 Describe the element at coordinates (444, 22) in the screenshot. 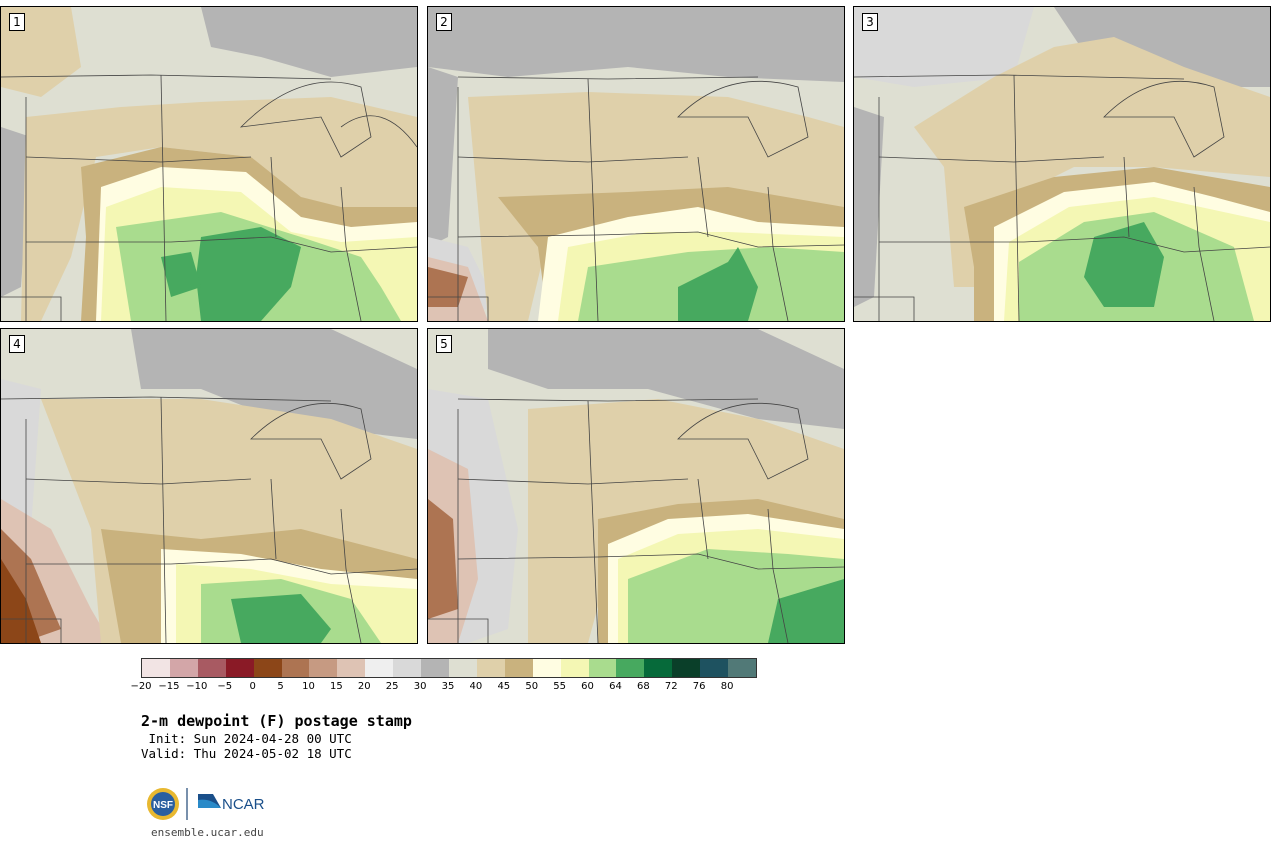

I see `panel-label: 2` at that location.